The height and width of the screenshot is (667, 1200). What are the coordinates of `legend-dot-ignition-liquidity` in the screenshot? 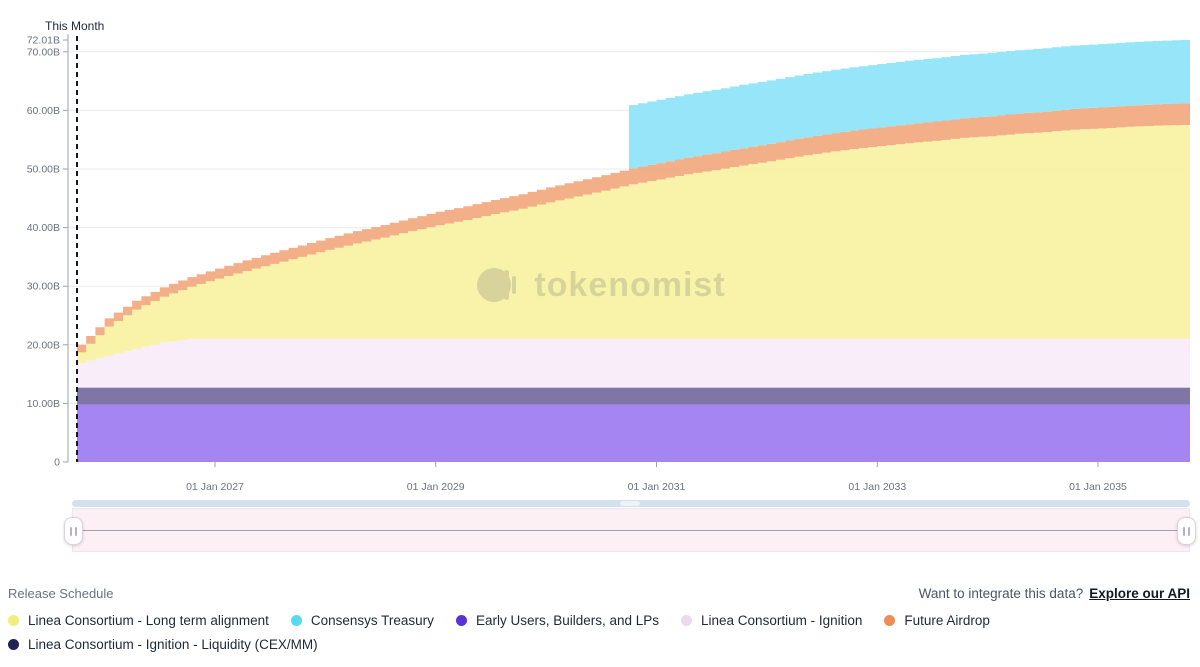 It's located at (13, 644).